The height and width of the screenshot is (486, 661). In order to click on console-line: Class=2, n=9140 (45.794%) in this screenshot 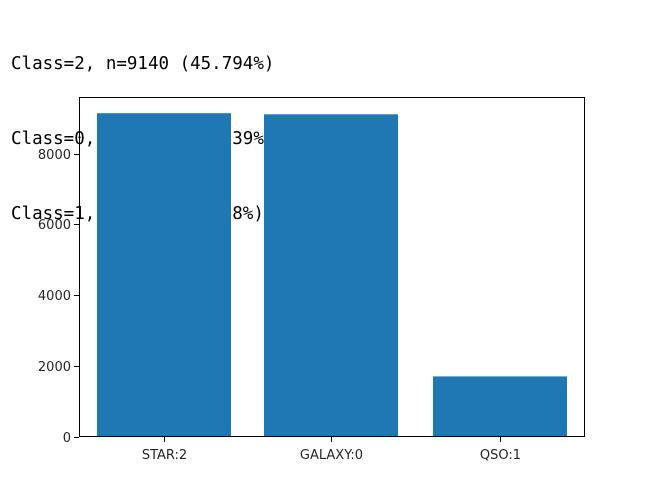, I will do `click(143, 64)`.